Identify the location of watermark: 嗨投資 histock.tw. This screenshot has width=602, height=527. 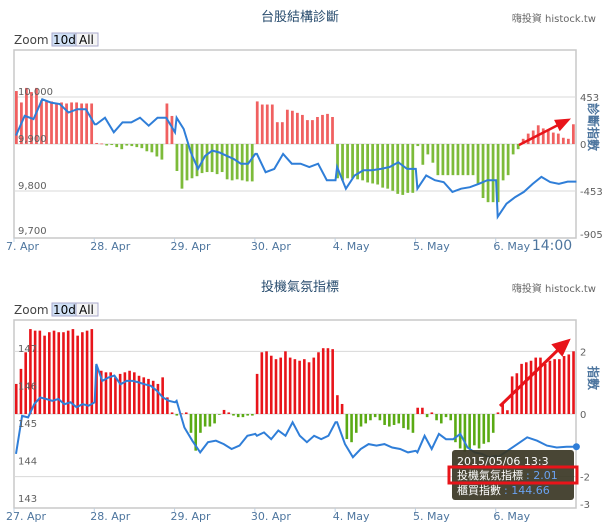
(554, 288).